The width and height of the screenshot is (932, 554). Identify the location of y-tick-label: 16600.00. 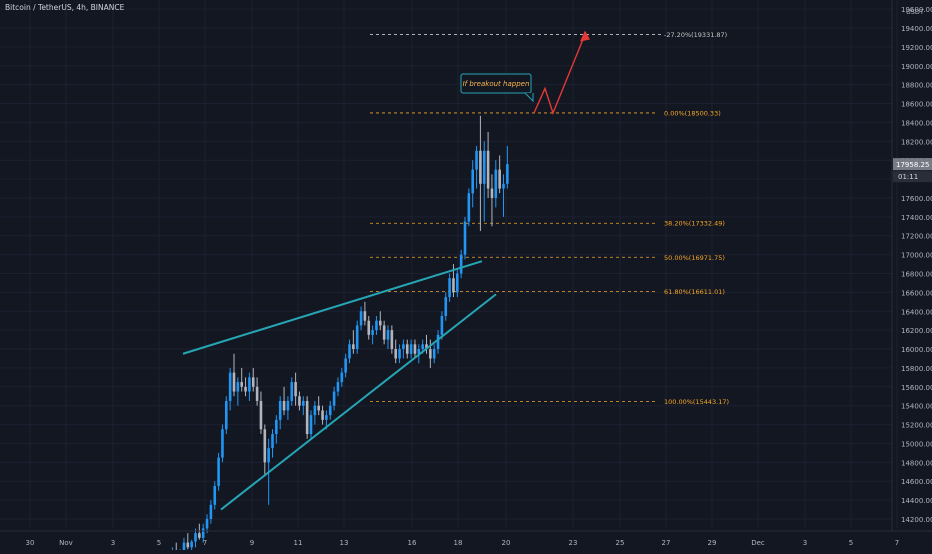
(916, 293).